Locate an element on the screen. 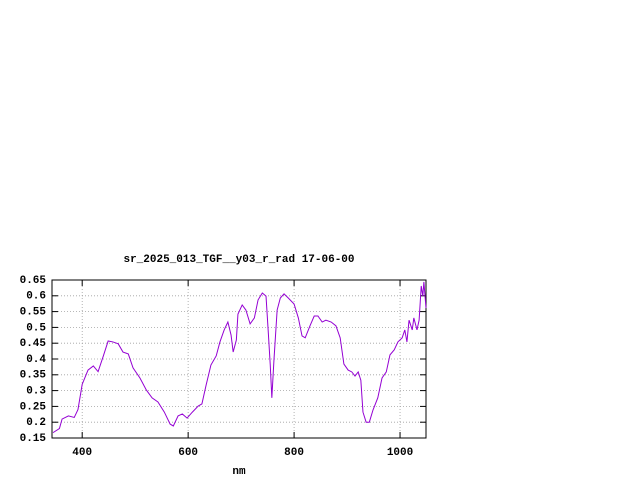  x-tick-label: 400 is located at coordinates (82, 453).